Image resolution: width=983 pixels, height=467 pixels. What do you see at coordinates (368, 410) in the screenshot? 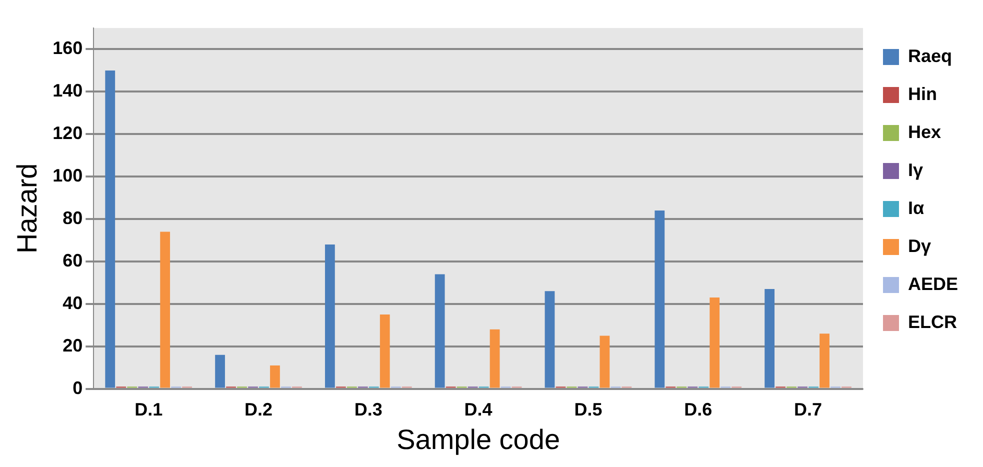
I see `x-tick-label: D.3` at bounding box center [368, 410].